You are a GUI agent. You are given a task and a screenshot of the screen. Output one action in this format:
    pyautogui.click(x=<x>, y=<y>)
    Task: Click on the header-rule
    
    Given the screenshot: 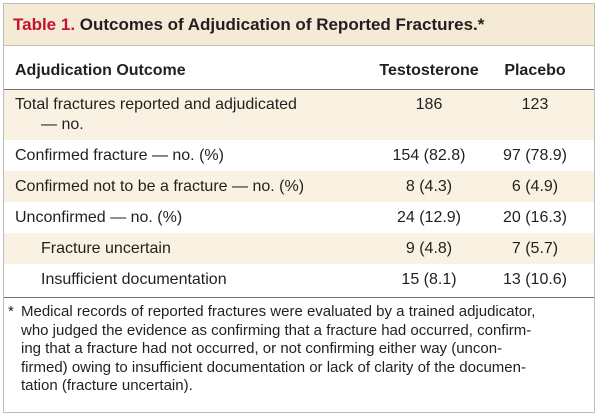 What is the action you would take?
    pyautogui.click(x=299, y=89)
    